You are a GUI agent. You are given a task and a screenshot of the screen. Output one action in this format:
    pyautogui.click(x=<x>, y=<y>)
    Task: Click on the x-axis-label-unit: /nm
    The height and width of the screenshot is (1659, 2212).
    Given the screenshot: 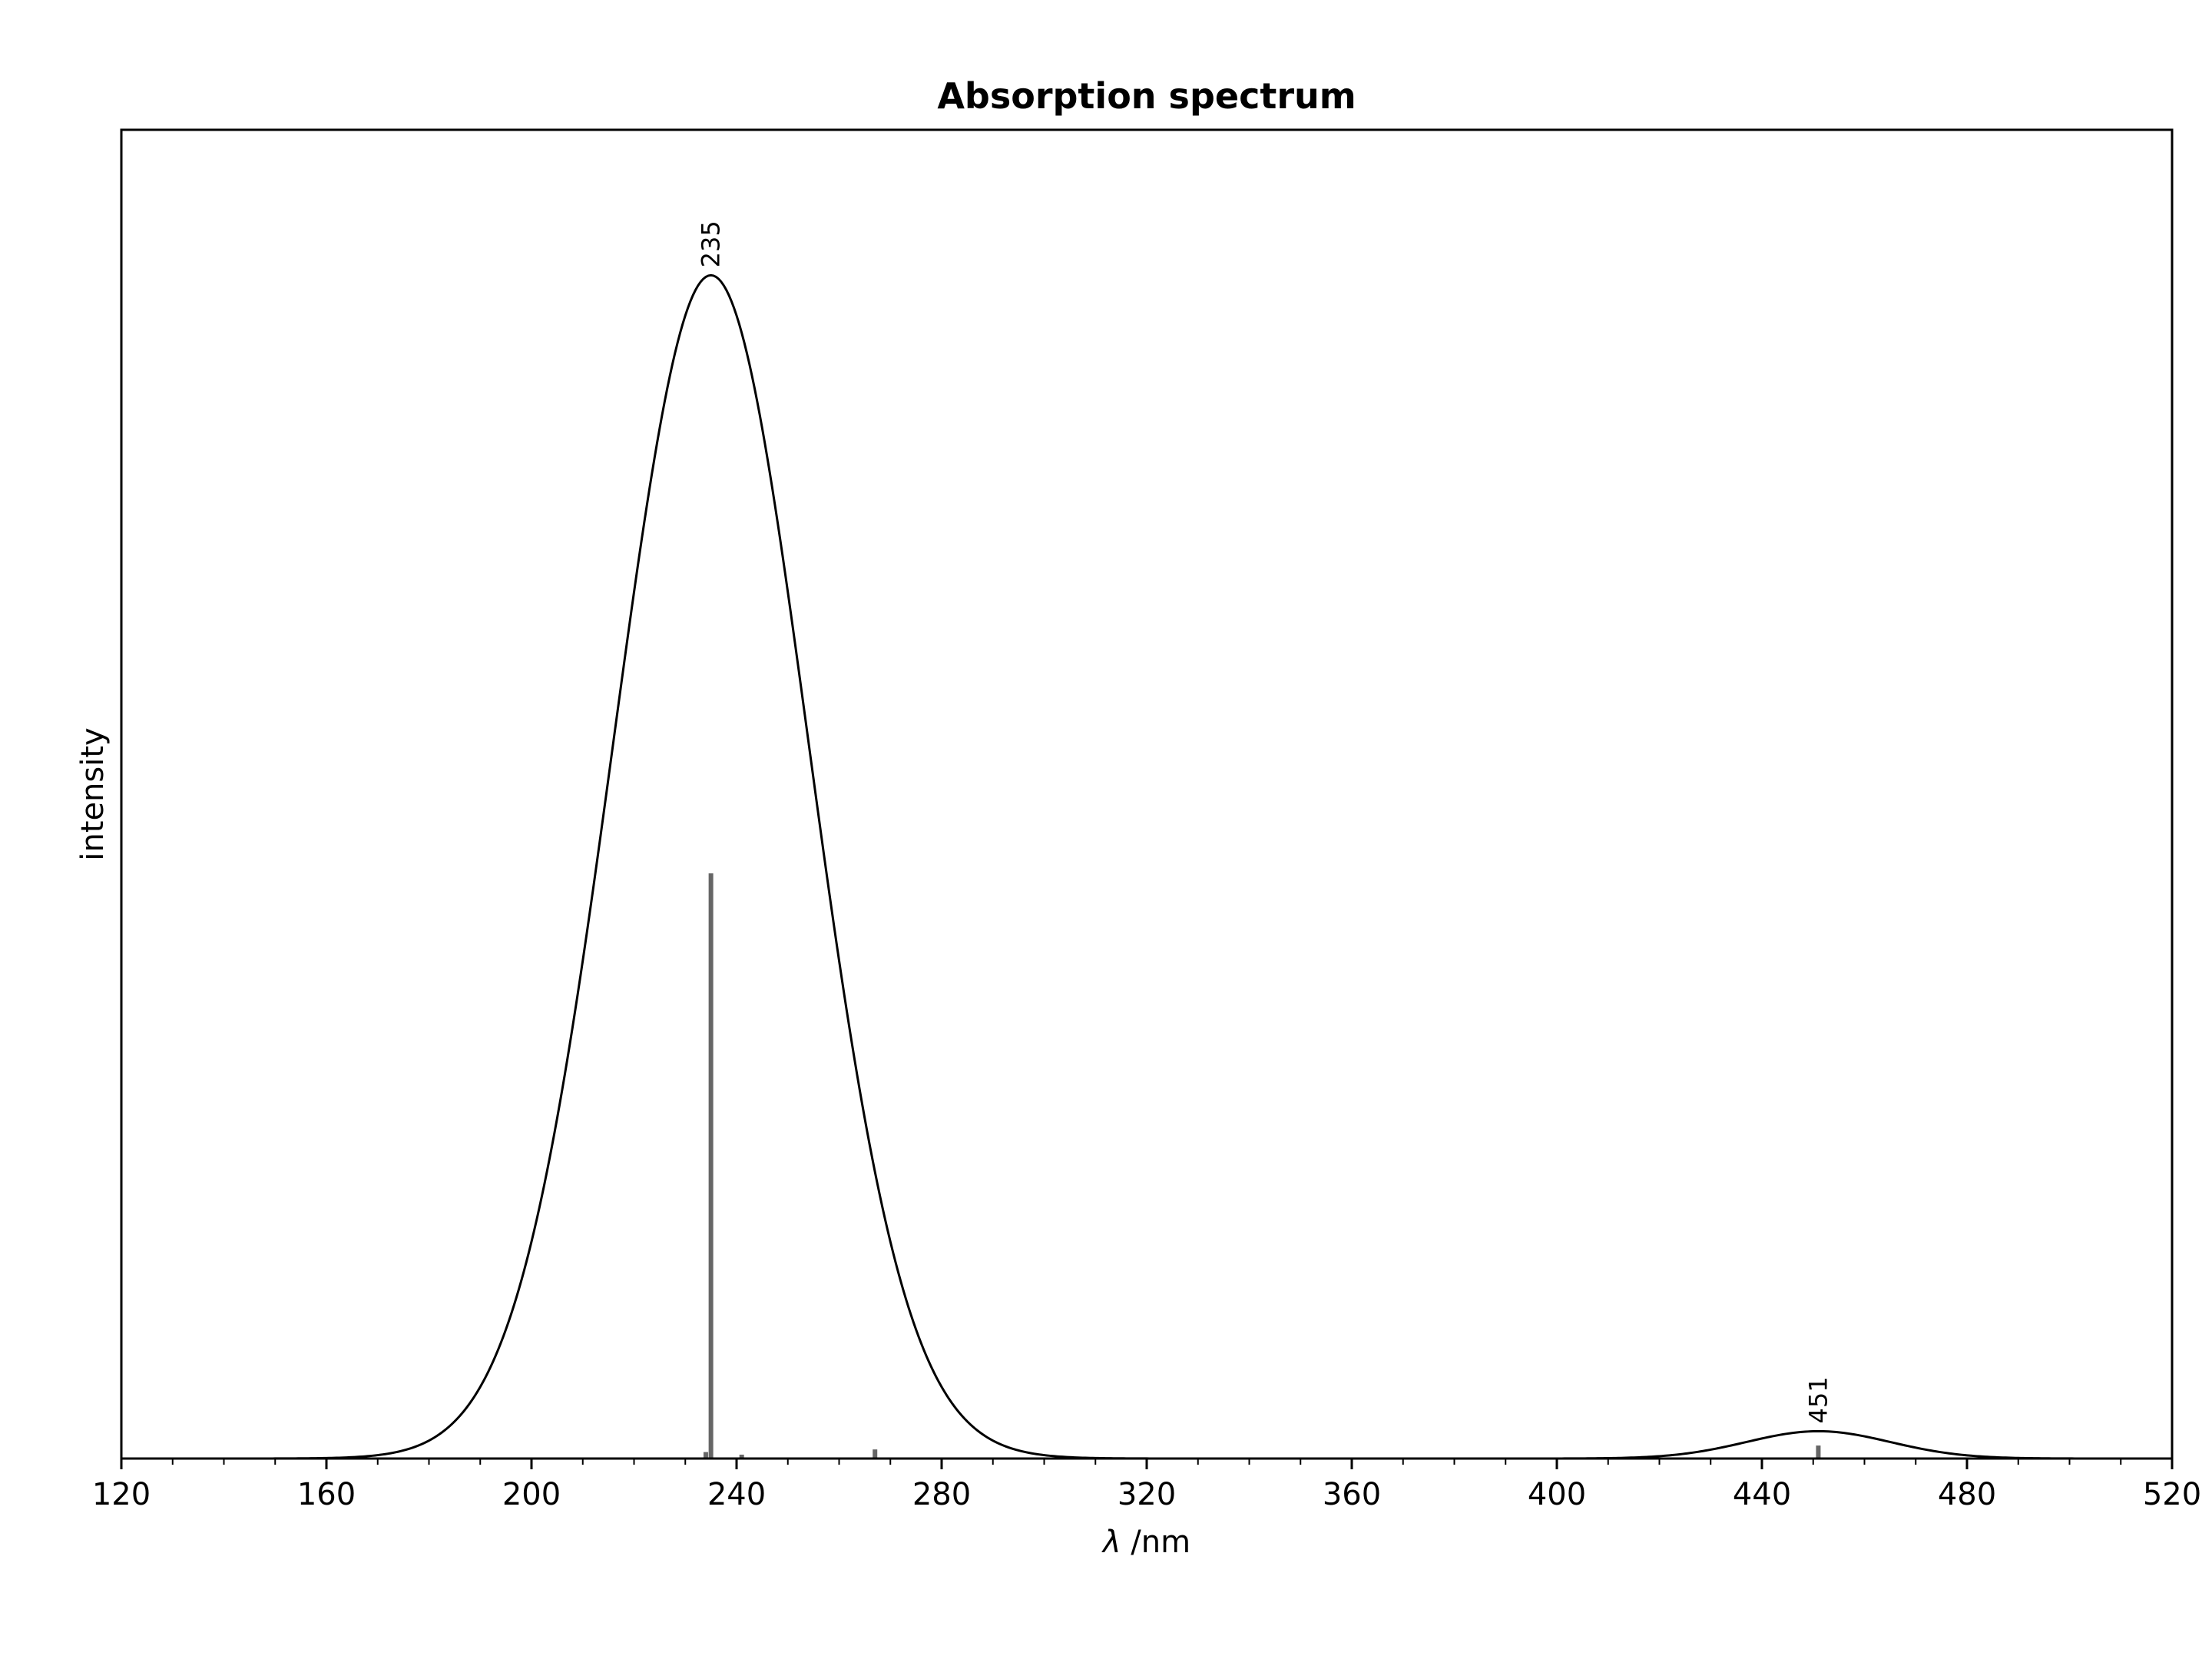 What is the action you would take?
    pyautogui.click(x=1156, y=1543)
    